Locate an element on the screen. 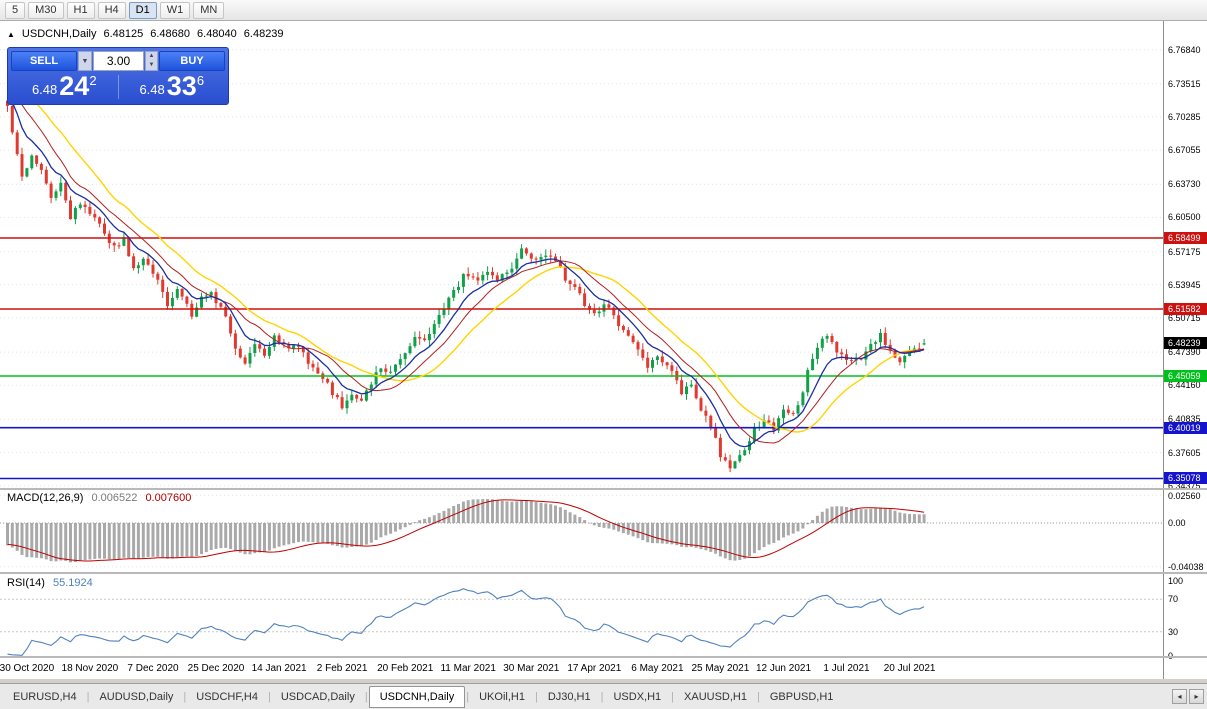 This screenshot has width=1207, height=709. tab-usdcad-daily: USDCAD,Daily is located at coordinates (317, 696).